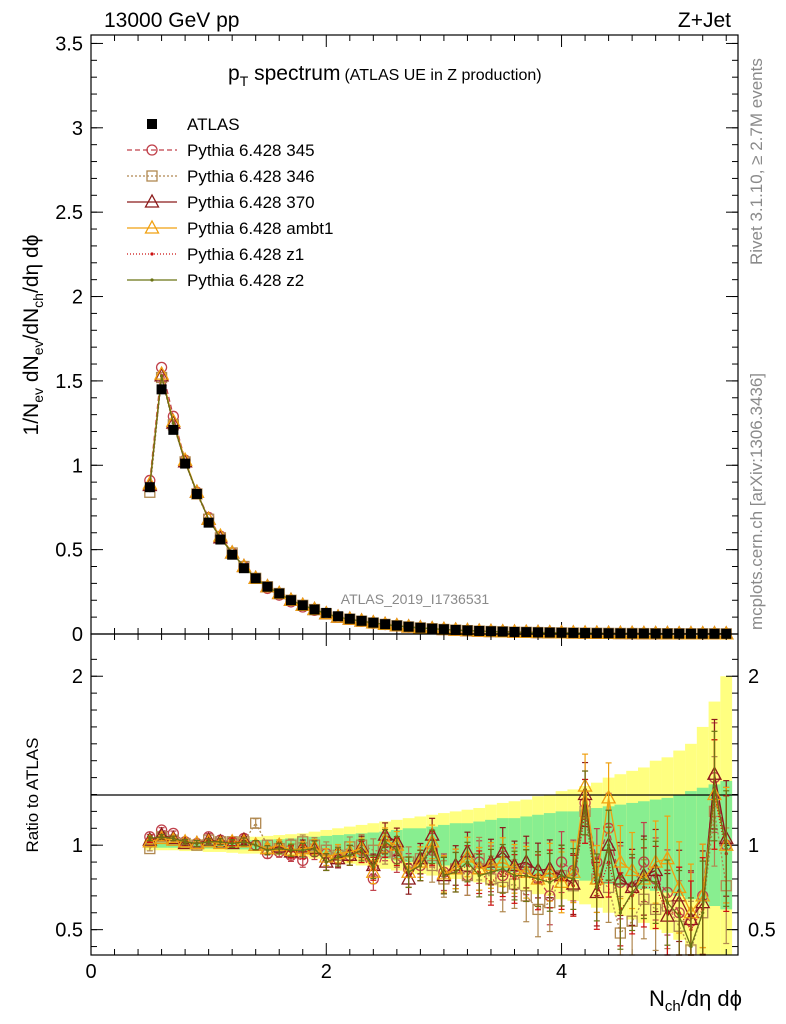 This screenshot has height=1024, width=786. I want to click on y-tick-label: 0.5, so click(69, 551).